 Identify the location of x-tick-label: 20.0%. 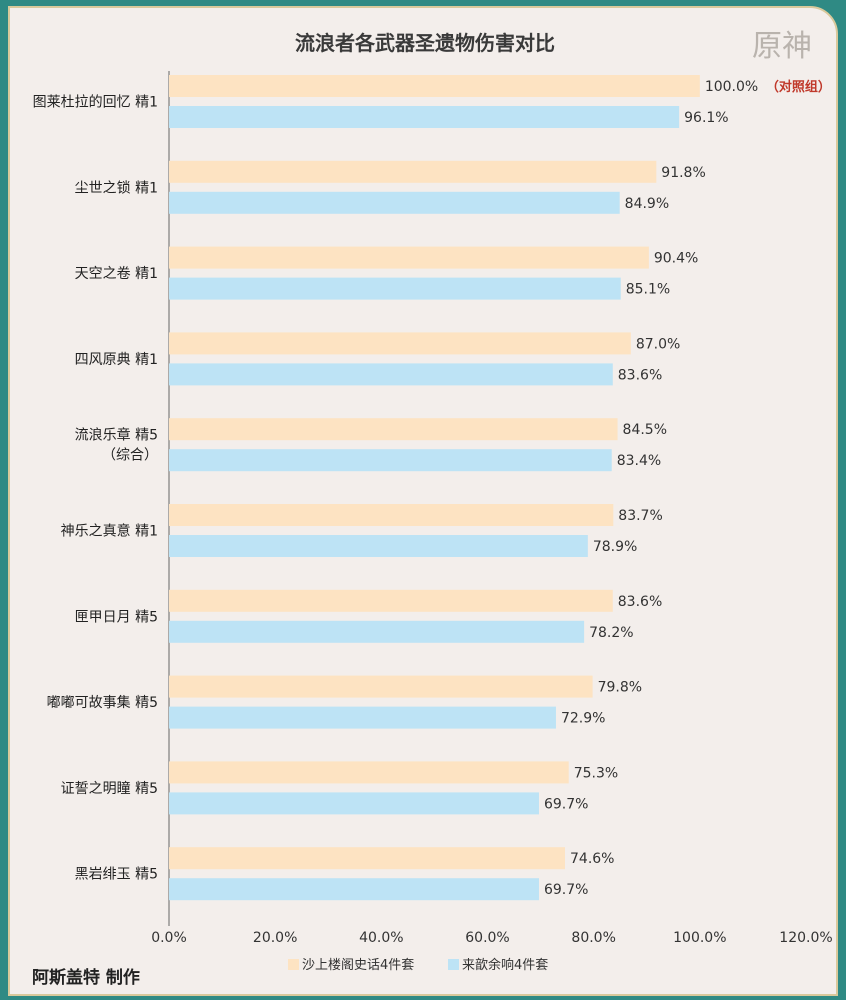
(275, 938).